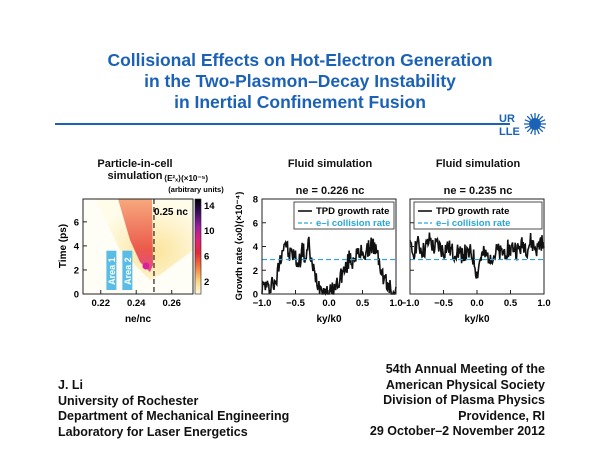 This screenshot has height=464, width=600. What do you see at coordinates (465, 369) in the screenshot?
I see `meeting-line: 54th Annual Meeting of the` at bounding box center [465, 369].